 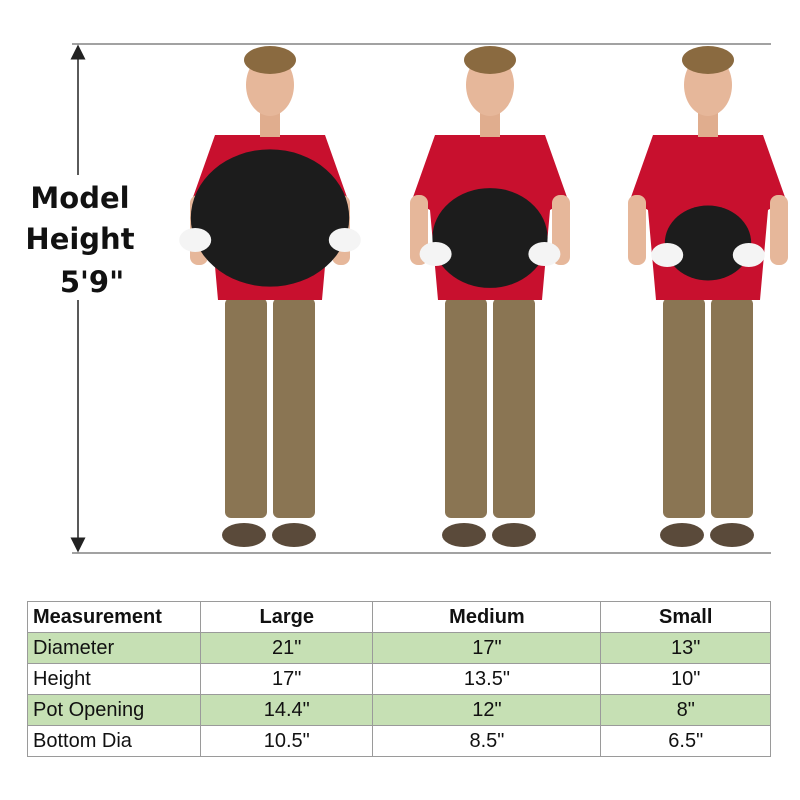 What do you see at coordinates (114, 741) in the screenshot?
I see `table-cell: Bottom Dia` at bounding box center [114, 741].